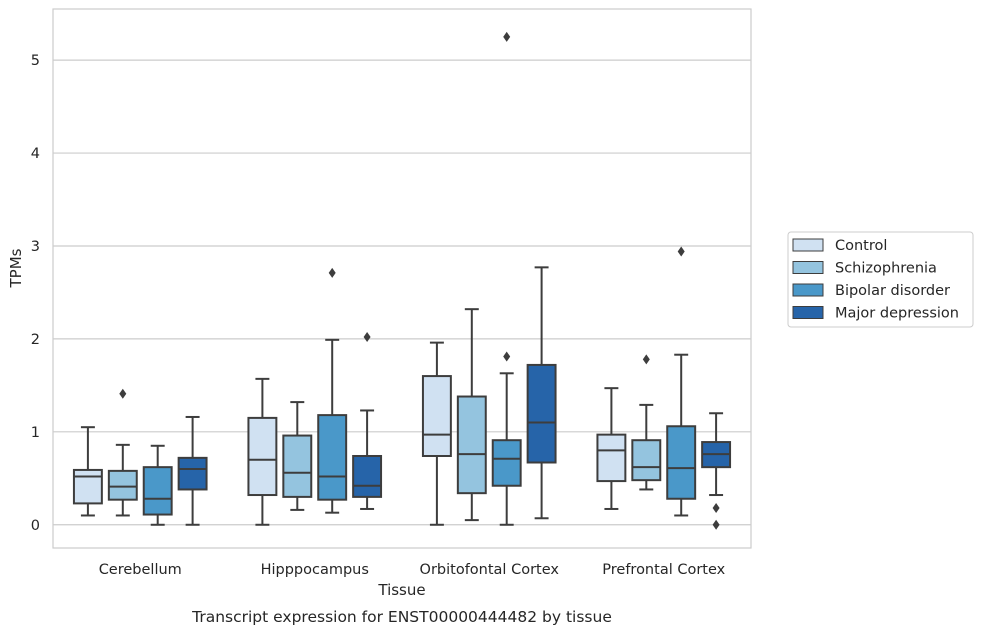  What do you see at coordinates (35, 293) in the screenshot?
I see `y-tick-labels: 0 1 2 3 4 5` at bounding box center [35, 293].